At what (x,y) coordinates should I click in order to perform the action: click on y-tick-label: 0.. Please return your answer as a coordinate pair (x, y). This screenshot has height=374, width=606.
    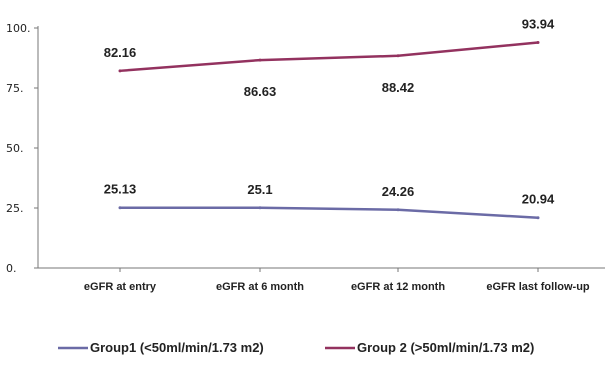
    Looking at the image, I should click on (11, 268).